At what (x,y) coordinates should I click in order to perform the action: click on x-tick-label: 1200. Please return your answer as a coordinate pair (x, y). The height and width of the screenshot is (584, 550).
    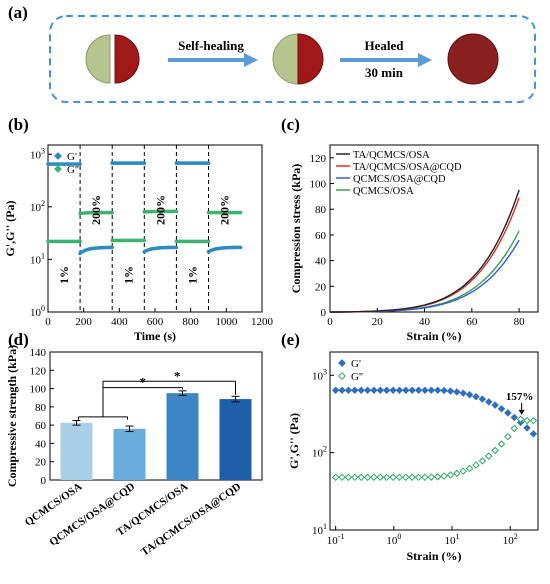
    Looking at the image, I should click on (262, 322).